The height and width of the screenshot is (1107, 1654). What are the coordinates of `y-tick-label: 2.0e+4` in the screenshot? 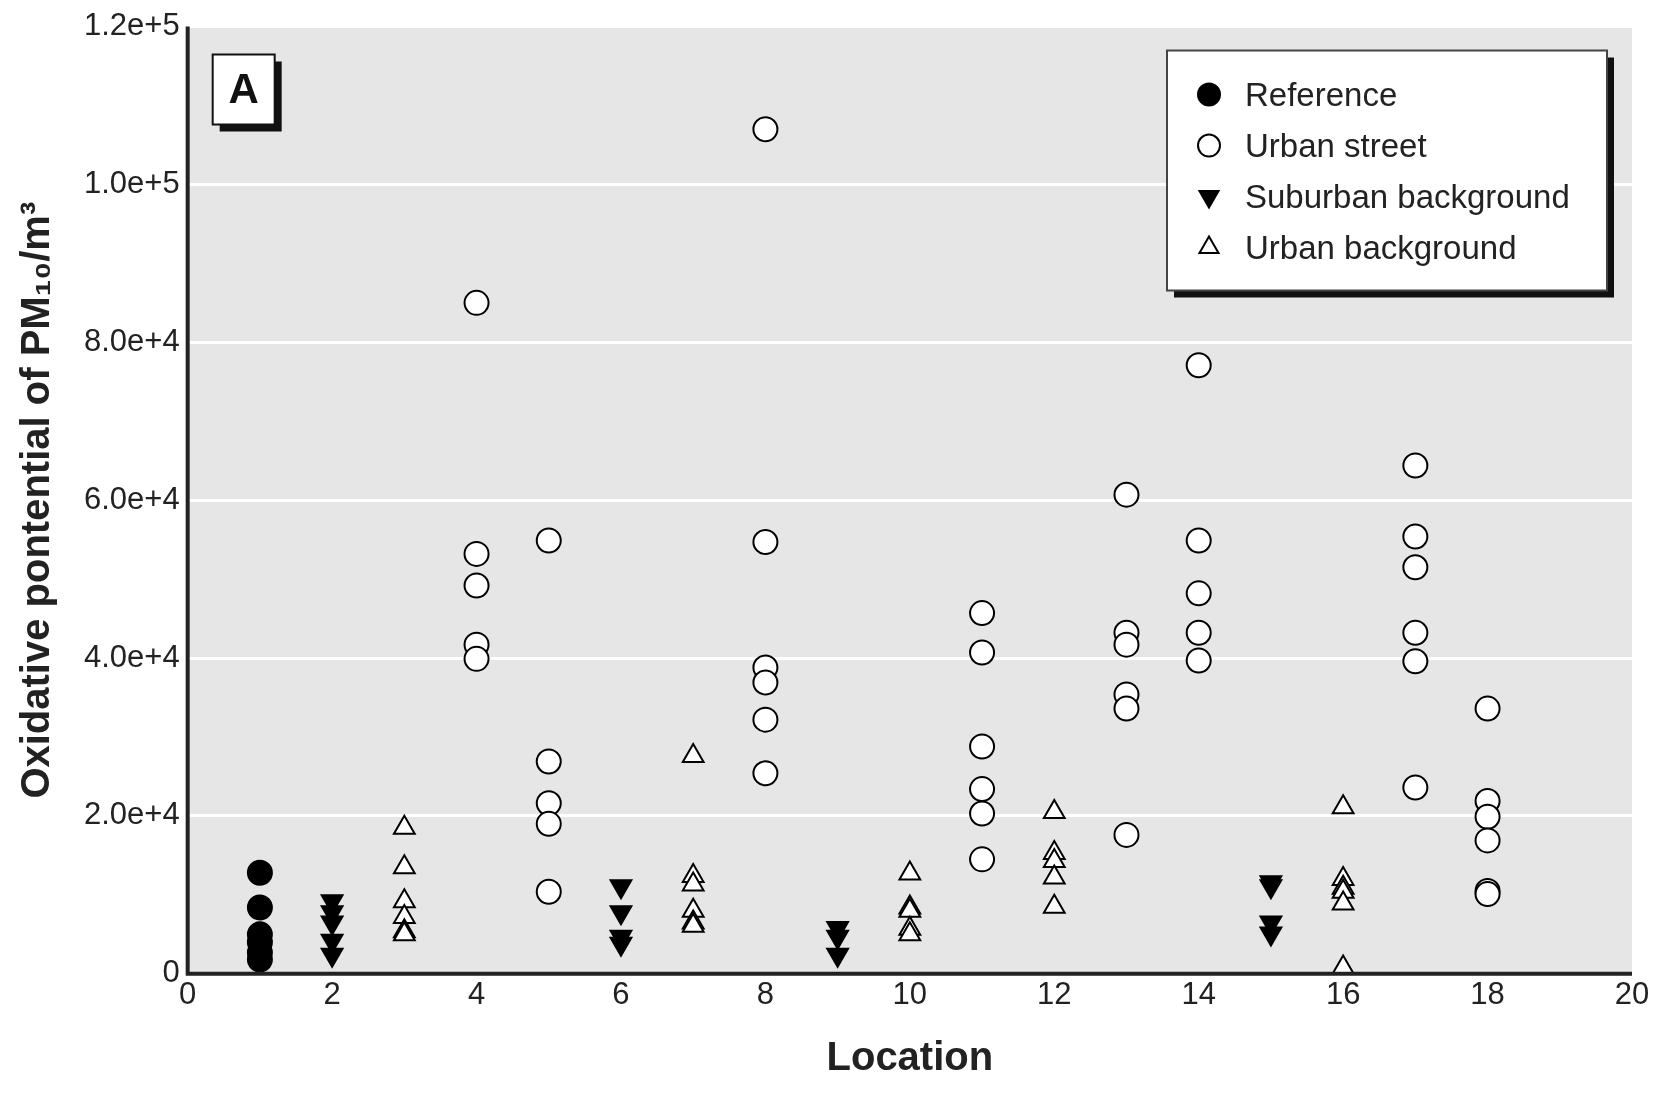 It's located at (131, 814).